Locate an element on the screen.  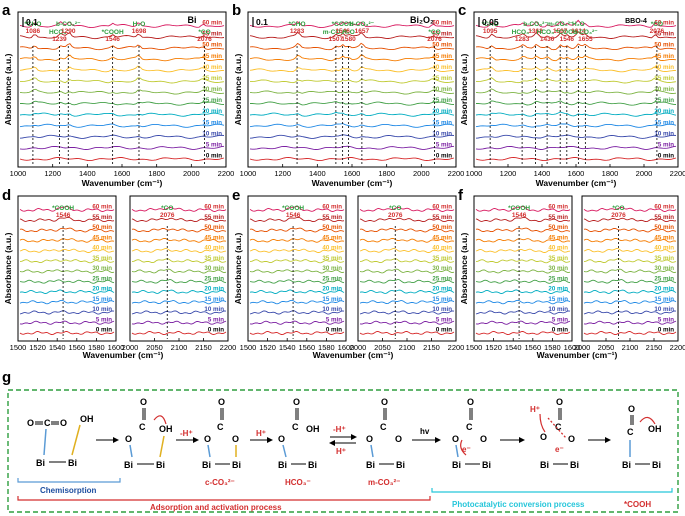
x-tick-label: 1600 is located at coordinates (572, 347).